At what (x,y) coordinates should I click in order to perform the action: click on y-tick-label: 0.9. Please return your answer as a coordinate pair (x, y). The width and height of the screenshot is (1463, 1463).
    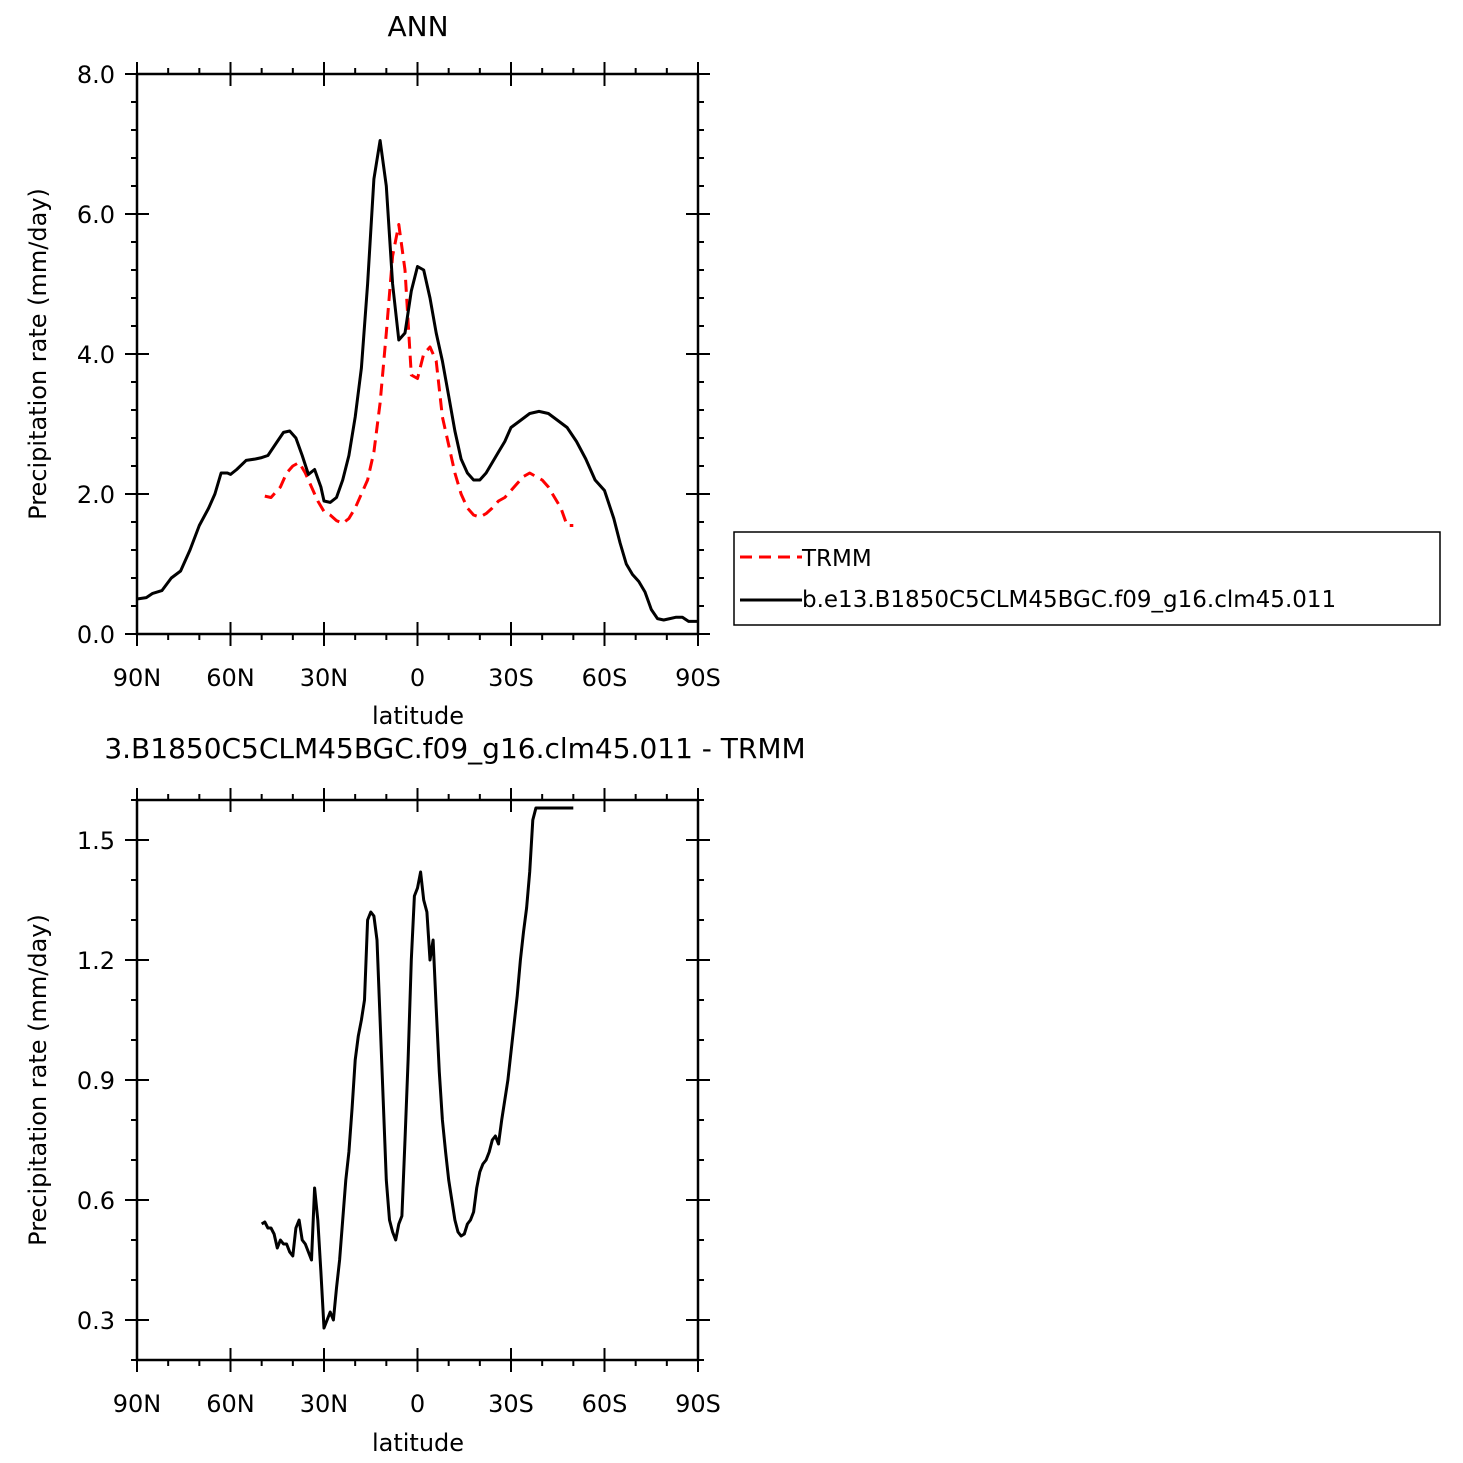
    Looking at the image, I should click on (96, 1081).